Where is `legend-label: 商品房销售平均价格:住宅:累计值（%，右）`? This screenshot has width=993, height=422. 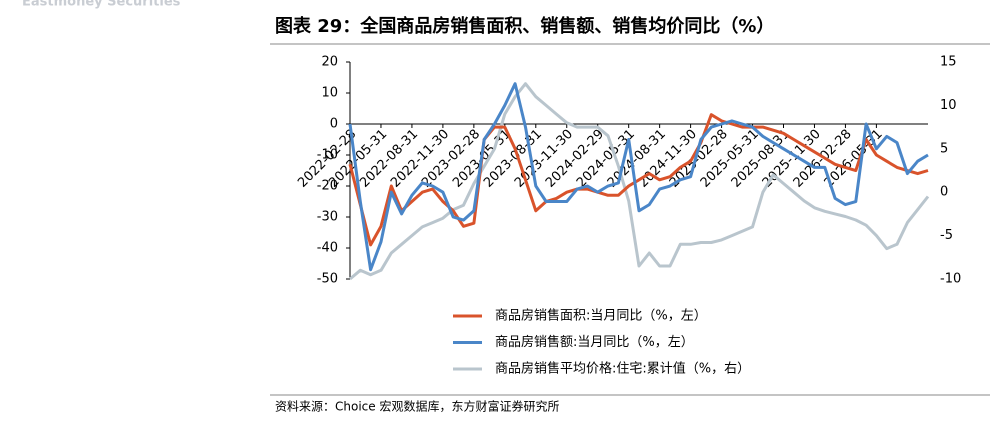
legend-label: 商品房销售平均价格:住宅:累计值（%，右） is located at coordinates (622, 369).